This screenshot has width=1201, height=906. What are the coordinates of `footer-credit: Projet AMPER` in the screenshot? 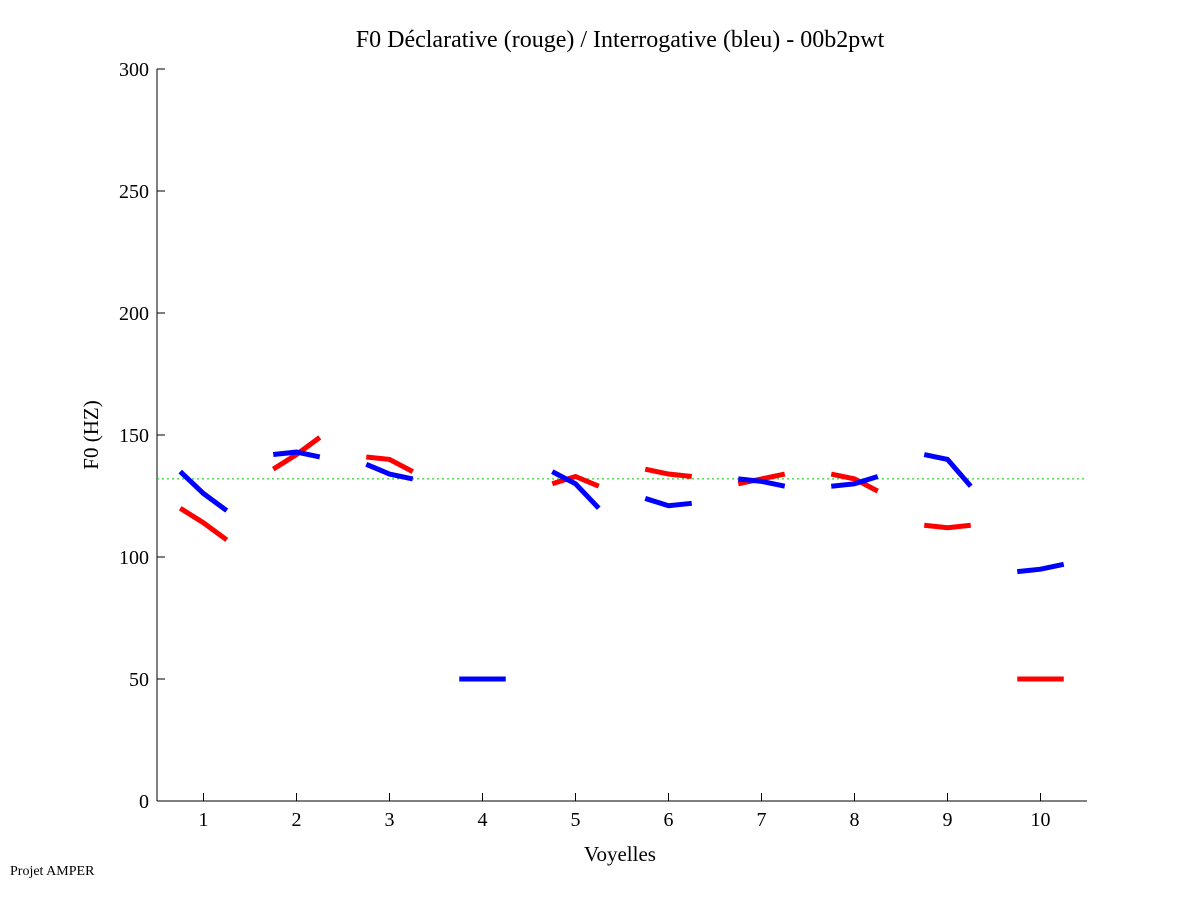 It's located at (52, 871).